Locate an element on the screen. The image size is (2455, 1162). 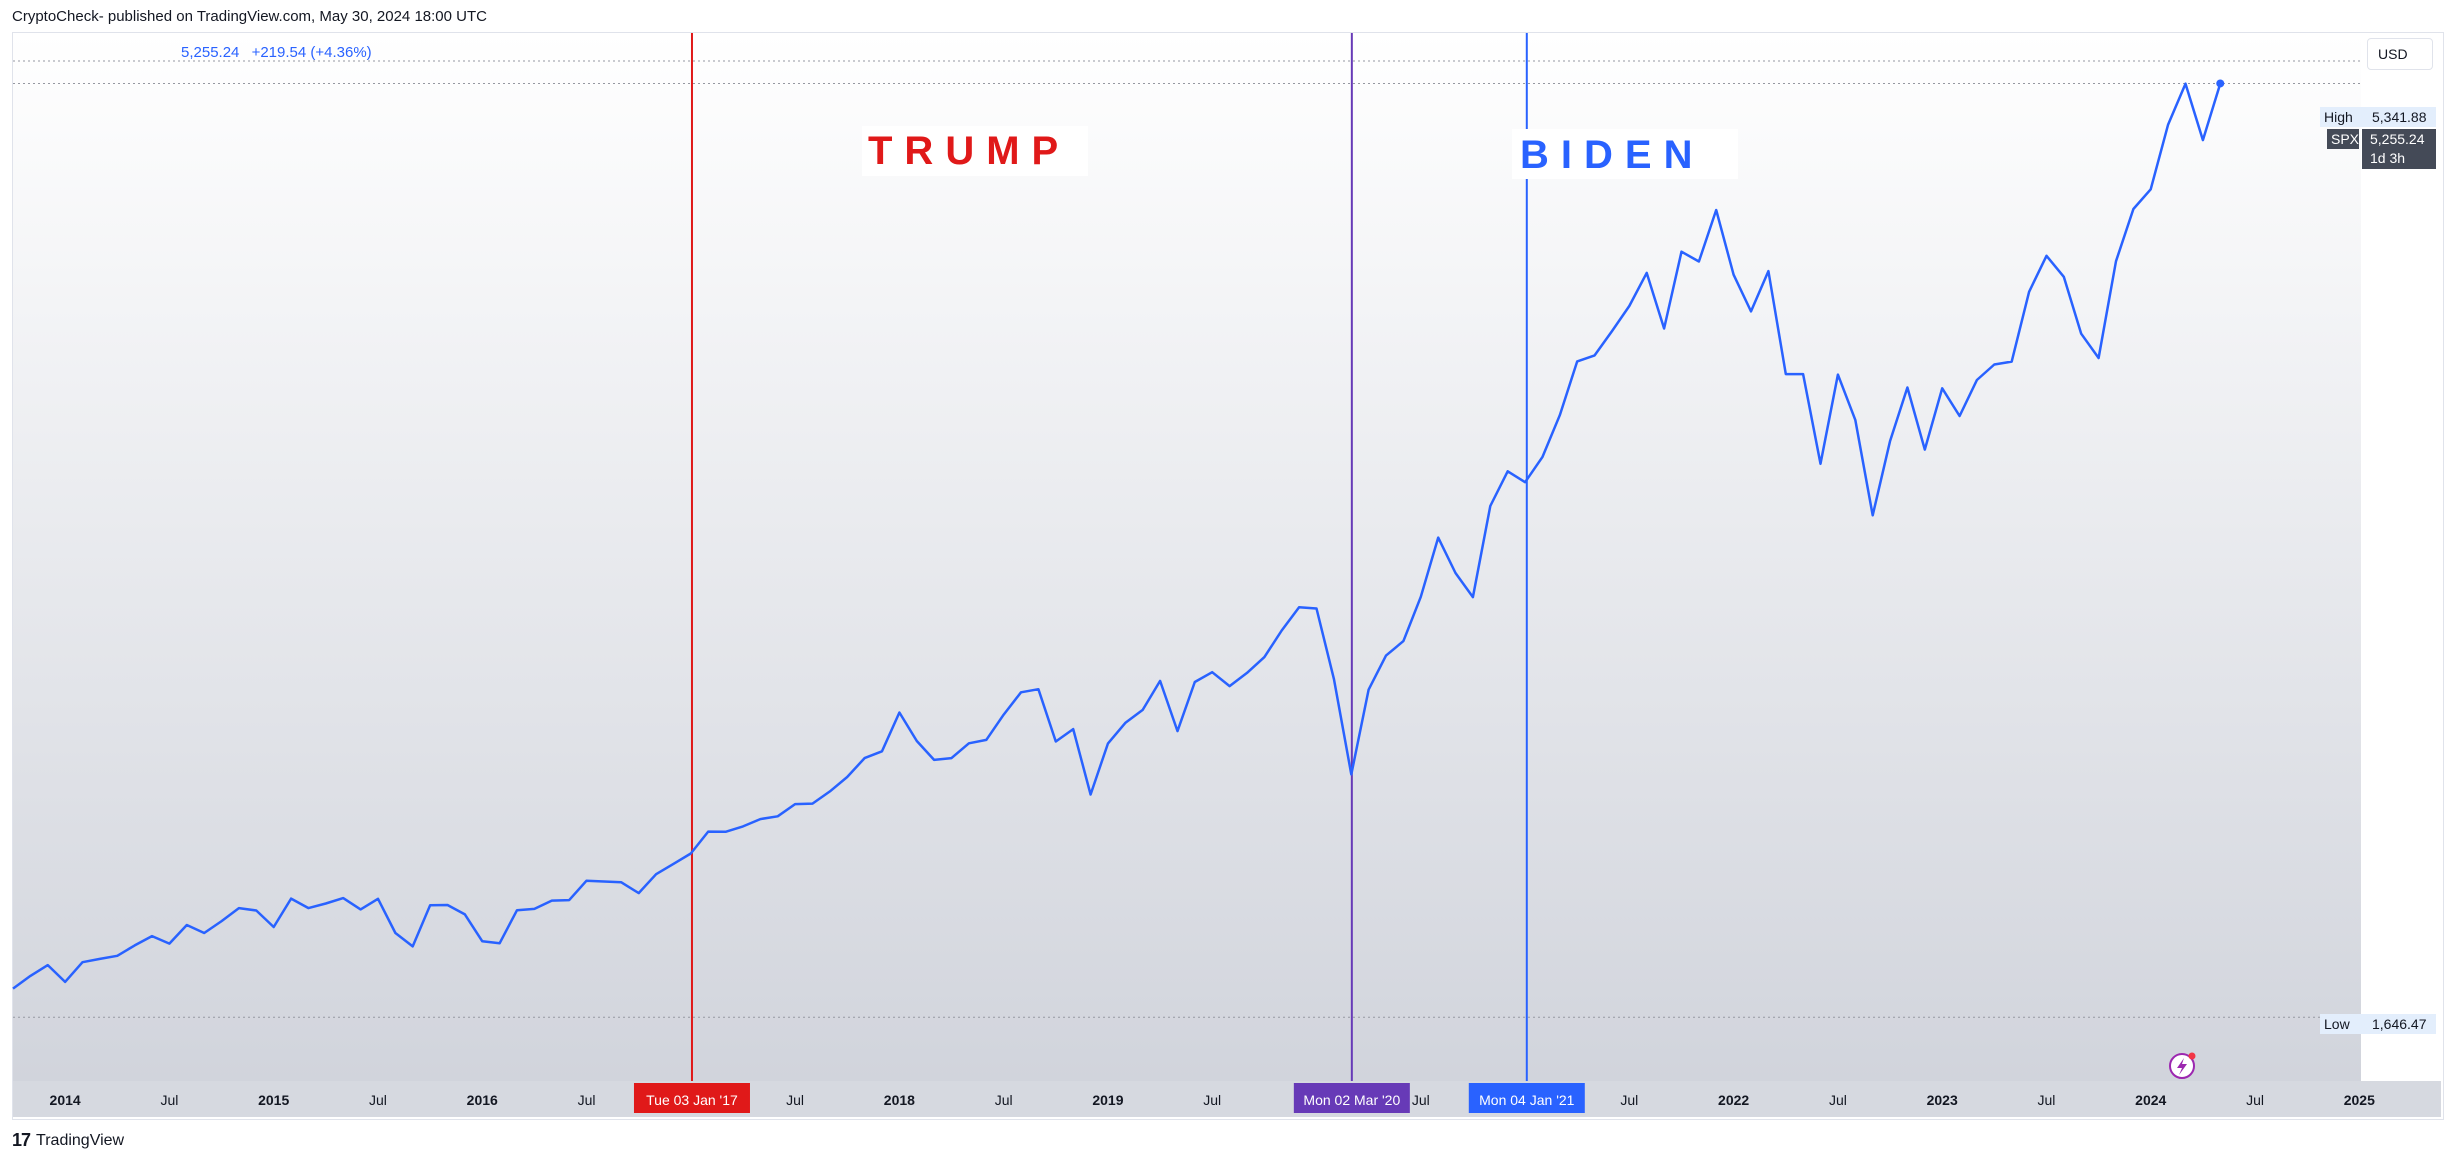
y-tick-label: 2,000.00 is located at coordinates (2405, 926).